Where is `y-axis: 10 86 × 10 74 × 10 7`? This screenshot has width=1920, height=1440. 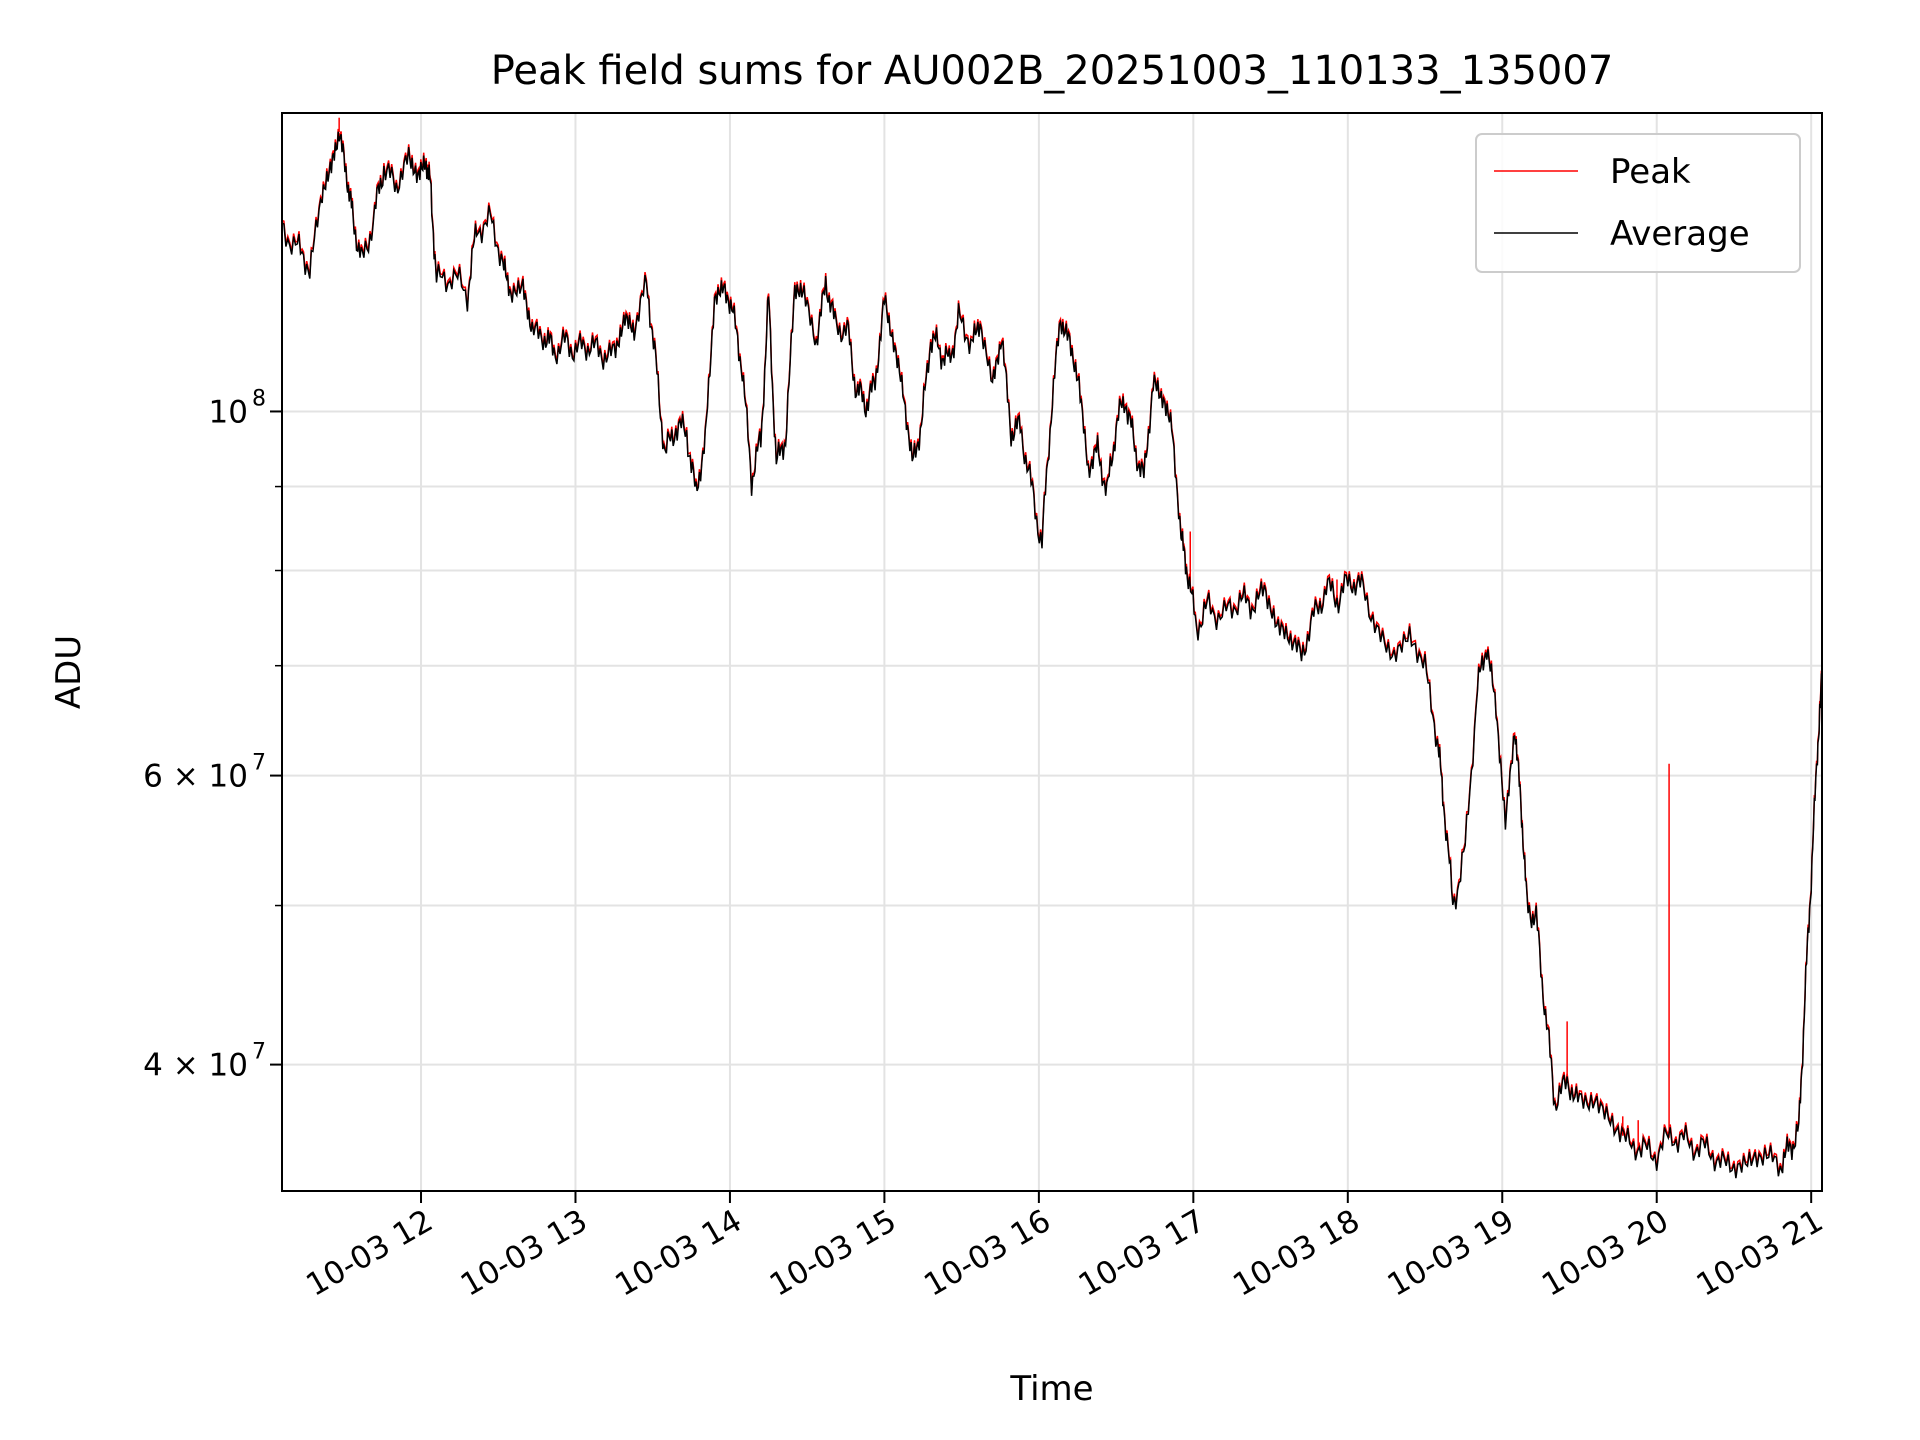 y-axis: 10 86 × 10 74 × 10 7 is located at coordinates (212, 735).